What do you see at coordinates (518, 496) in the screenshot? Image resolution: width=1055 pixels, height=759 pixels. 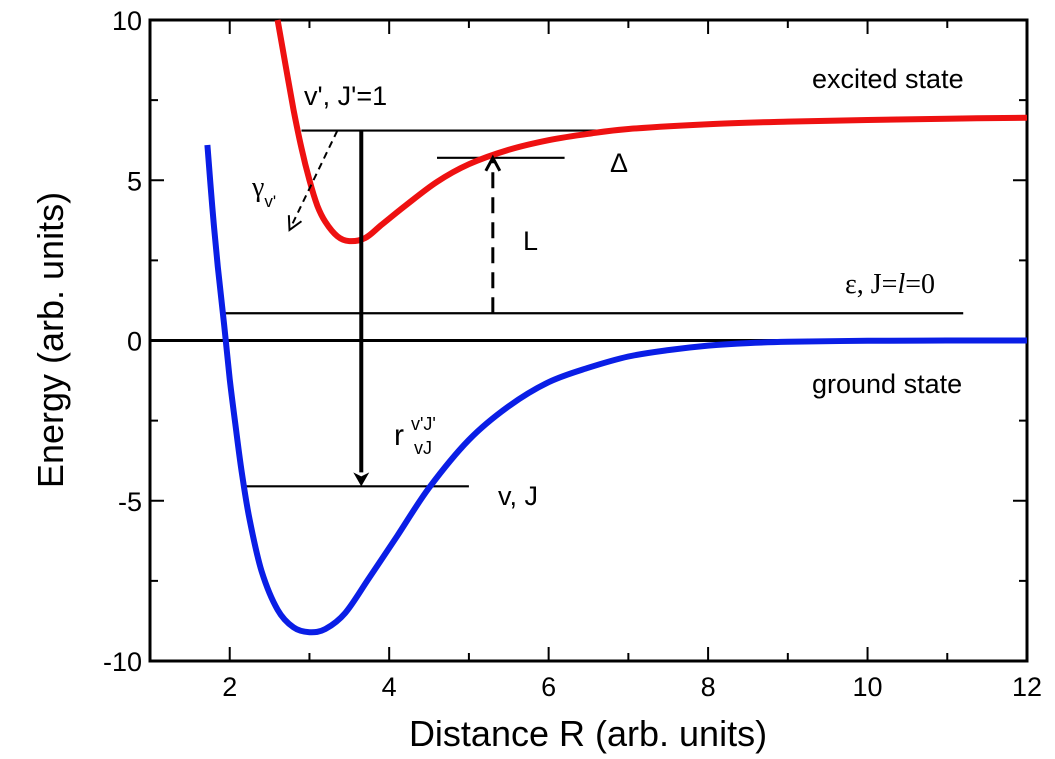 I see `v-j-label: v, J` at bounding box center [518, 496].